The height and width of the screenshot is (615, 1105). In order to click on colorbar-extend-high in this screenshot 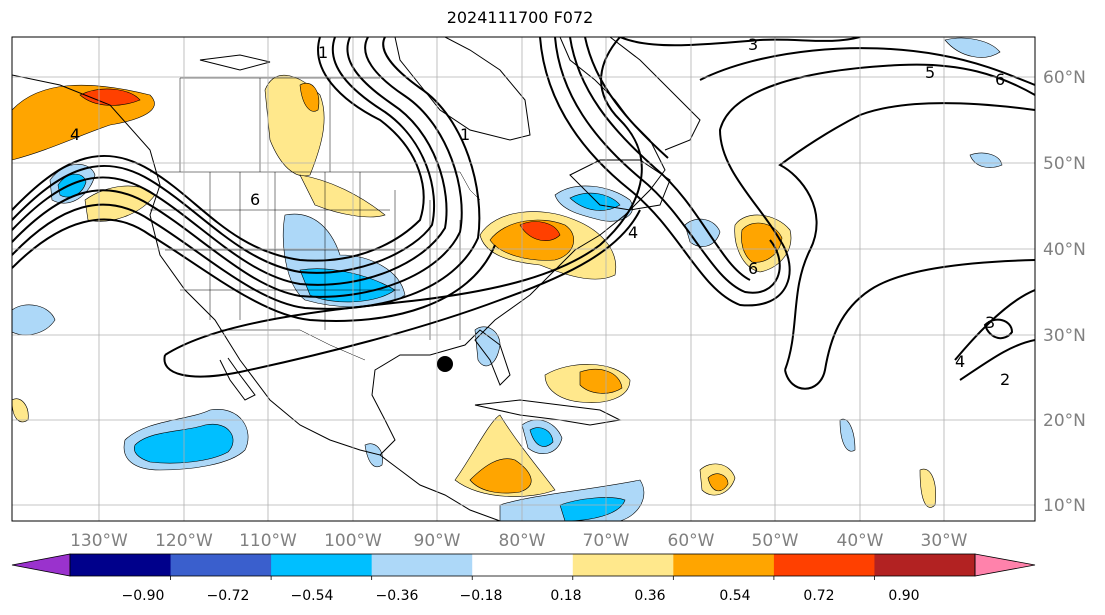, I will do `click(1005, 565)`.